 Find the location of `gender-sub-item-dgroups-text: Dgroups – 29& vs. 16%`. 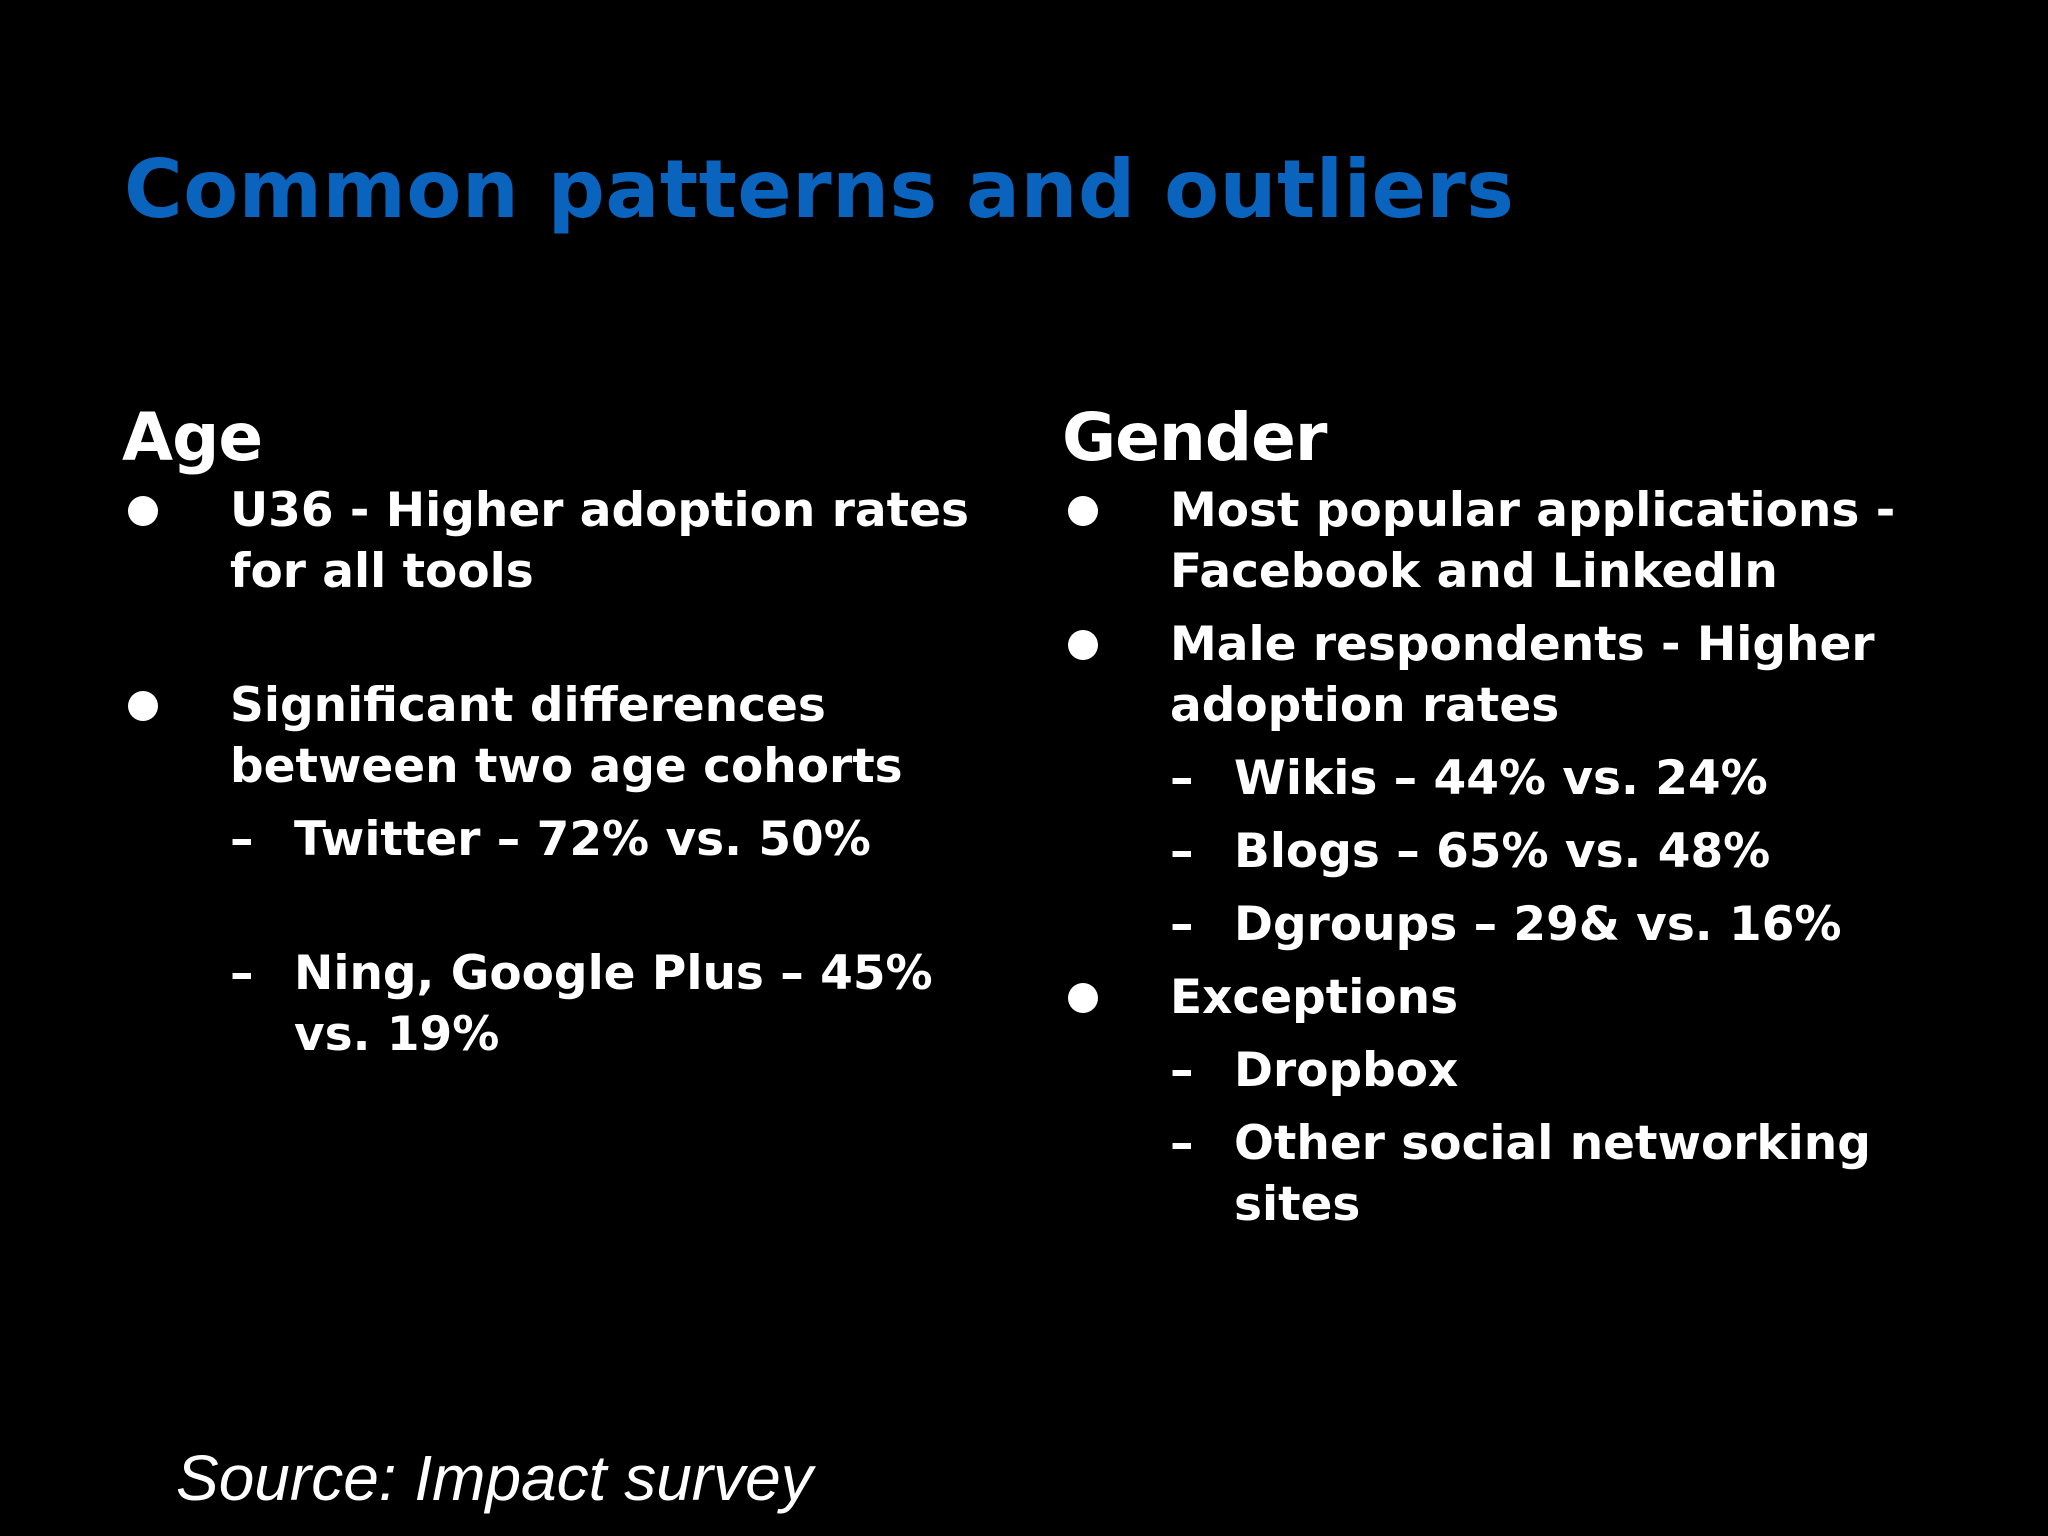

gender-sub-item-dgroups-text: Dgroups – 29& vs. 16% is located at coordinates (1538, 924).